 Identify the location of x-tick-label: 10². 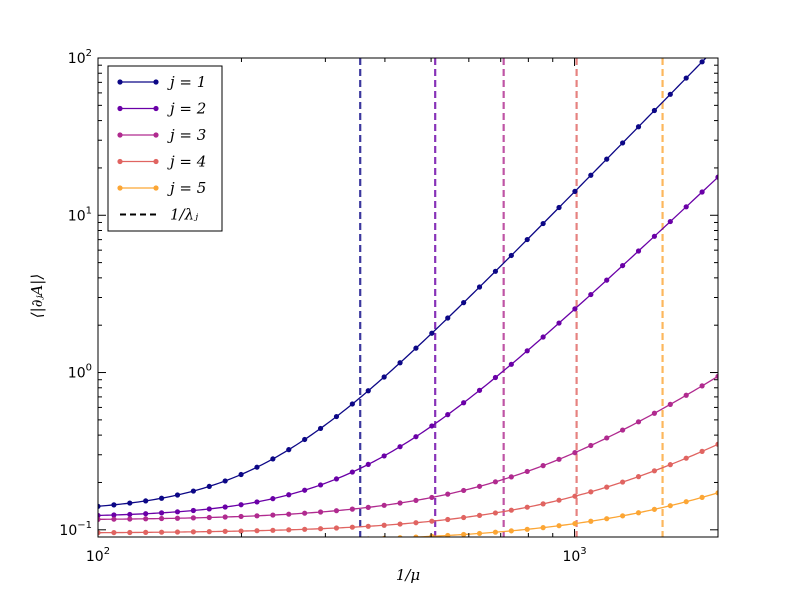
(98, 555).